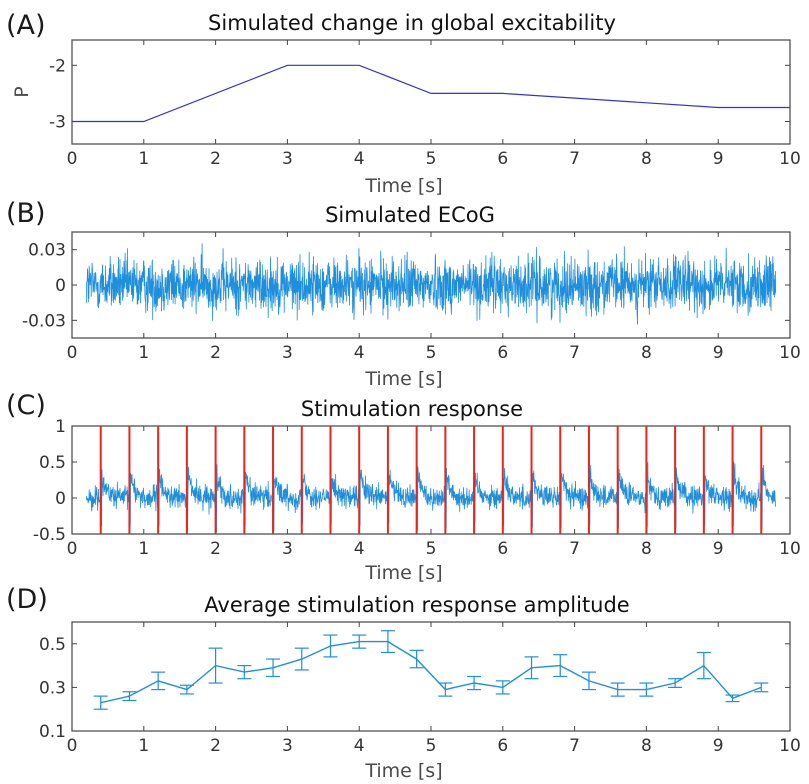  I want to click on panel-c-xlabel: Time [s], so click(403, 573).